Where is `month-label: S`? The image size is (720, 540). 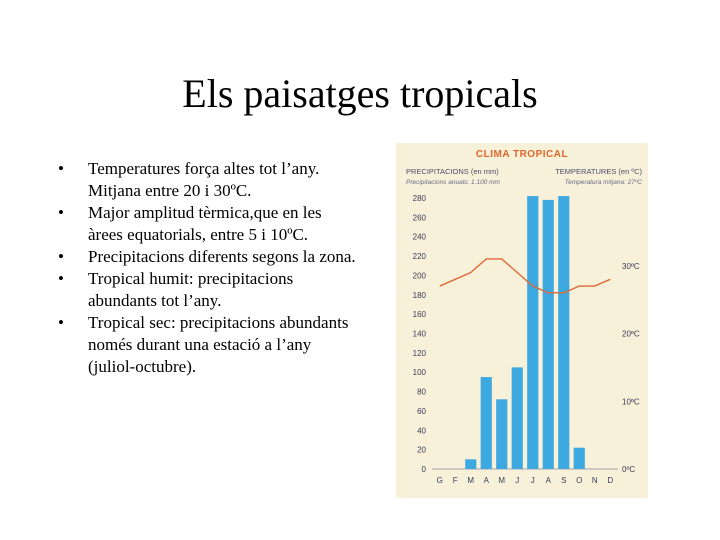
month-label: S is located at coordinates (563, 480).